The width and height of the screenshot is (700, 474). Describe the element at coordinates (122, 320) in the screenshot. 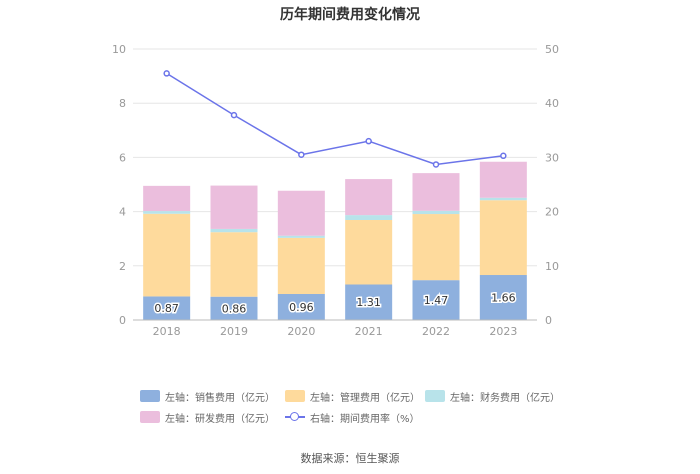

I see `left-tick-label: 0` at that location.